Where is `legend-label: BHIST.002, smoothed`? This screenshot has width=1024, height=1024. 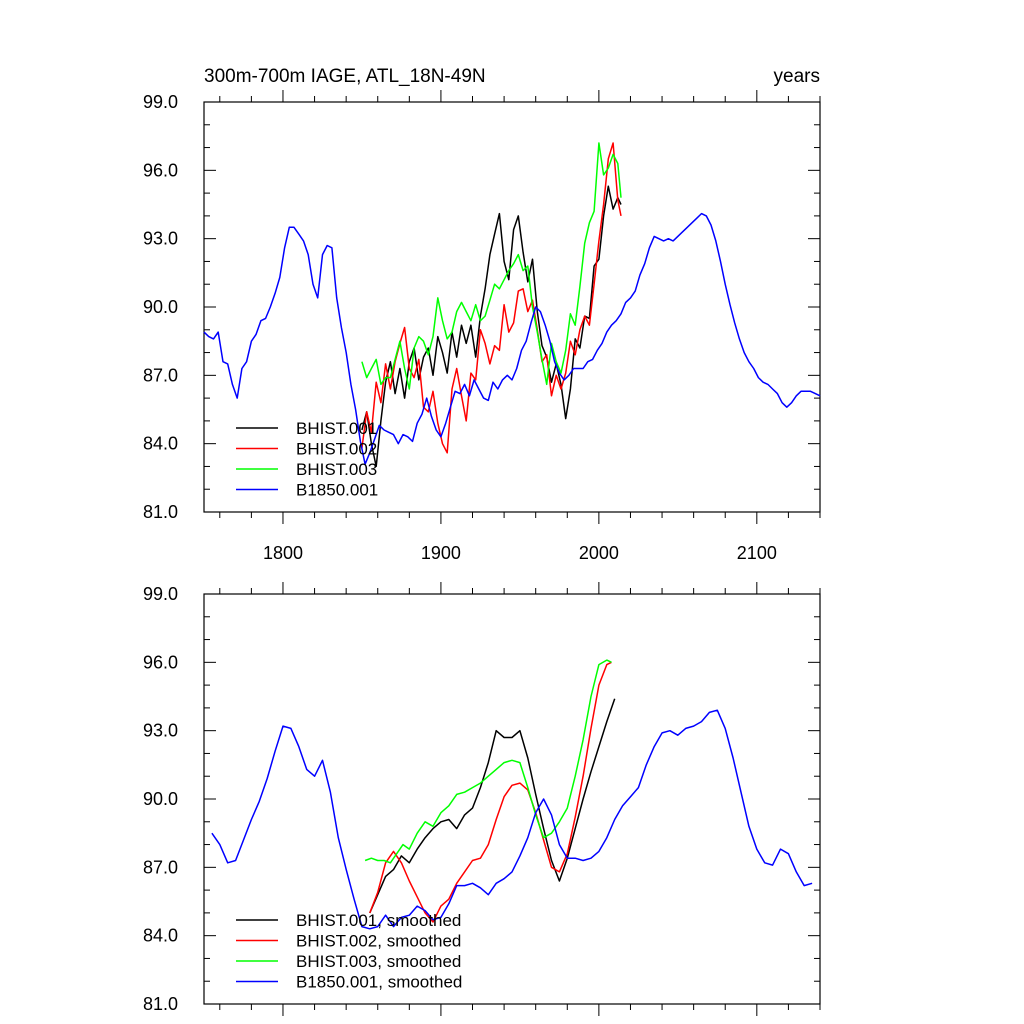 legend-label: BHIST.002, smoothed is located at coordinates (378, 941).